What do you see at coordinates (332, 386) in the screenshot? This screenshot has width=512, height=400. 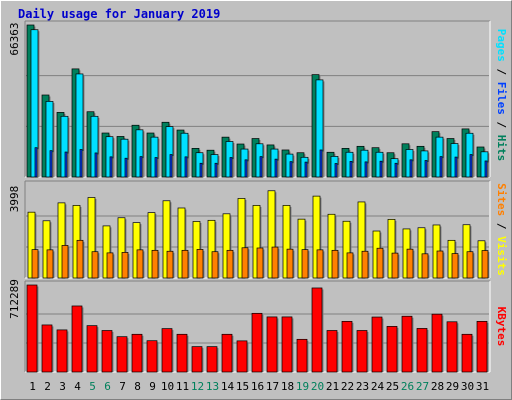 I see `x-tick-label: 21` at bounding box center [332, 386].